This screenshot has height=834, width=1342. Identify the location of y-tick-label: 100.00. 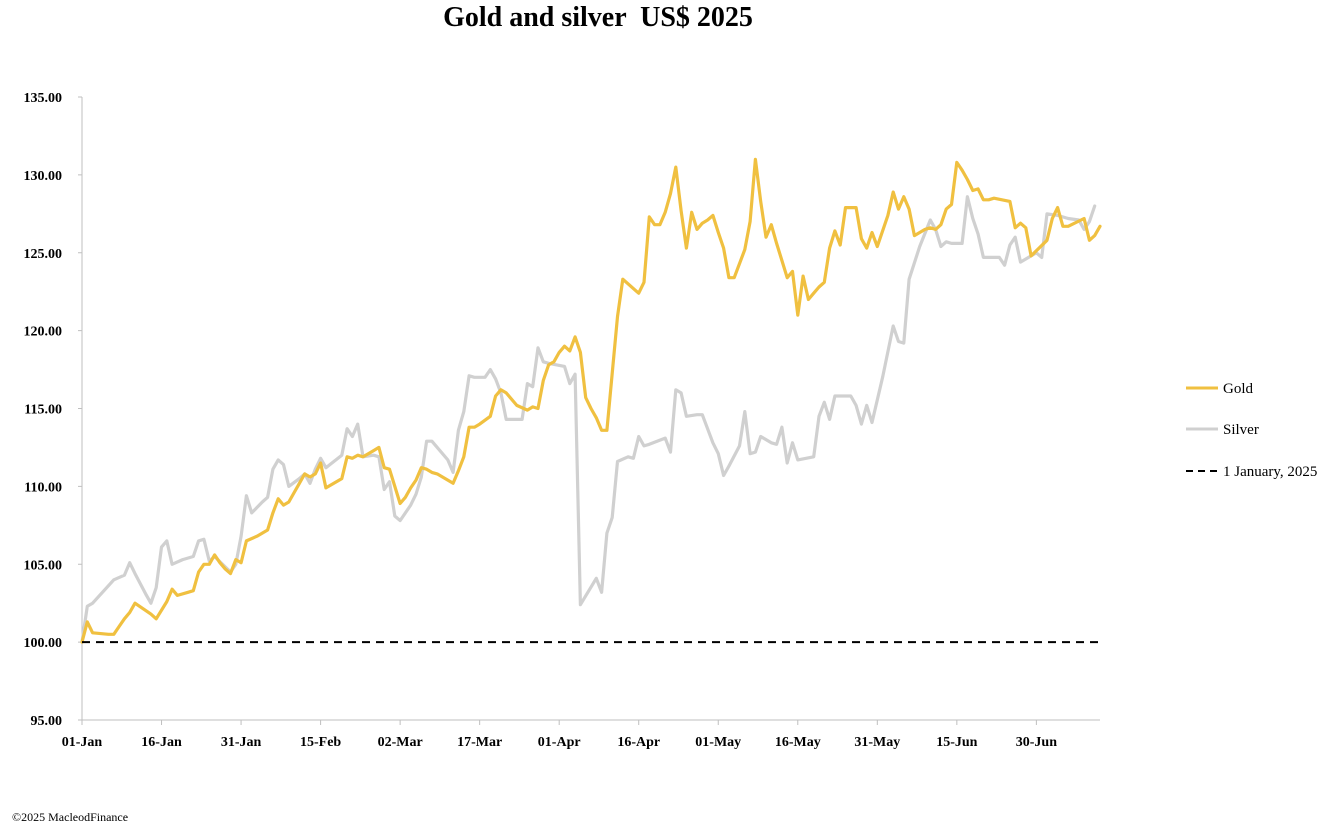
(43, 643).